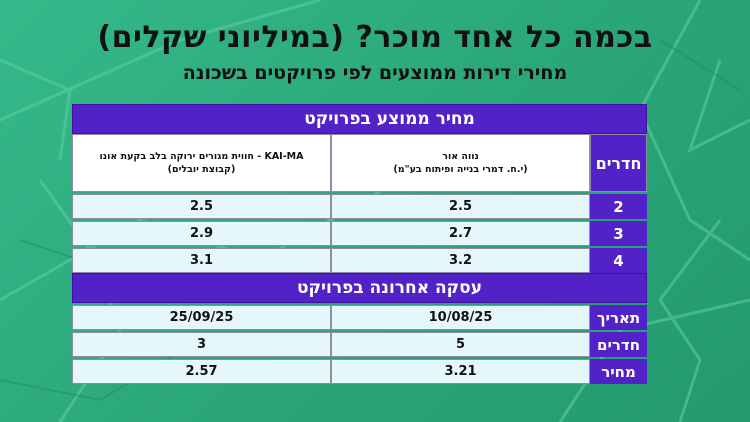 The image size is (750, 422). Describe the element at coordinates (460, 233) in the screenshot. I see `project-a-price-cell: 2.7` at that location.